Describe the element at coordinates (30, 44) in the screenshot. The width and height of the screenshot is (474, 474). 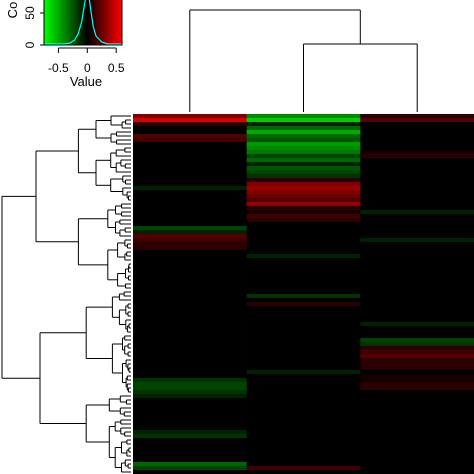
I see `color-key-y-tick-label: 0` at that location.